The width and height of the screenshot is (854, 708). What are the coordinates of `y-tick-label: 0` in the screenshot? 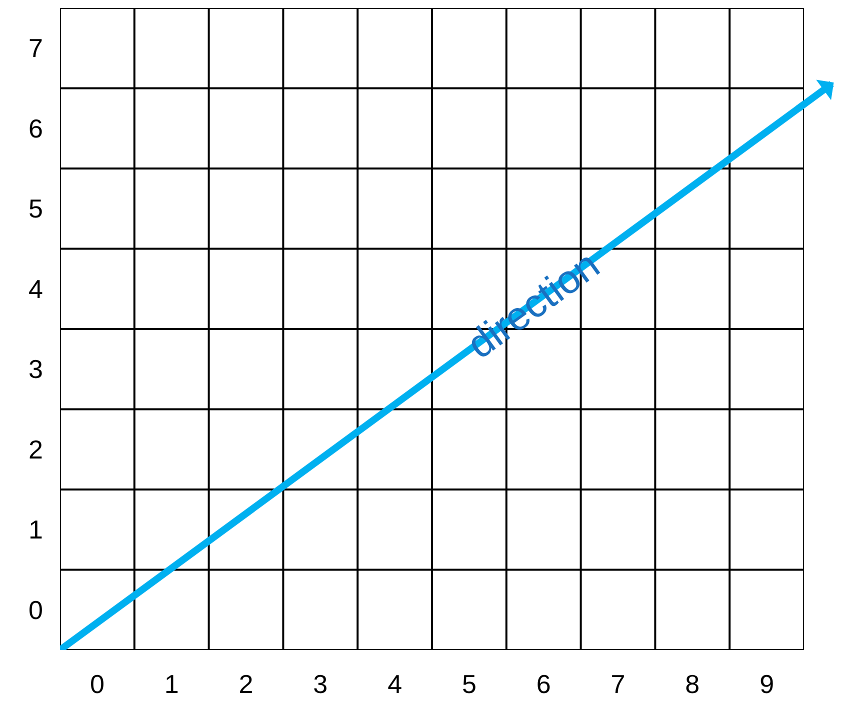 It's located at (35, 609).